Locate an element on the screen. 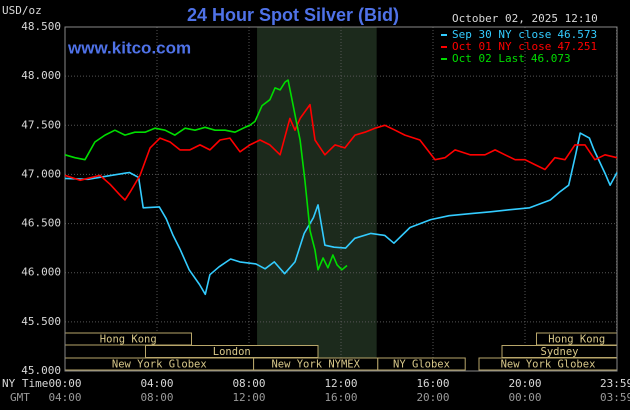 The height and width of the screenshot is (410, 630). x2-axis-label: GMT is located at coordinates (20, 397).